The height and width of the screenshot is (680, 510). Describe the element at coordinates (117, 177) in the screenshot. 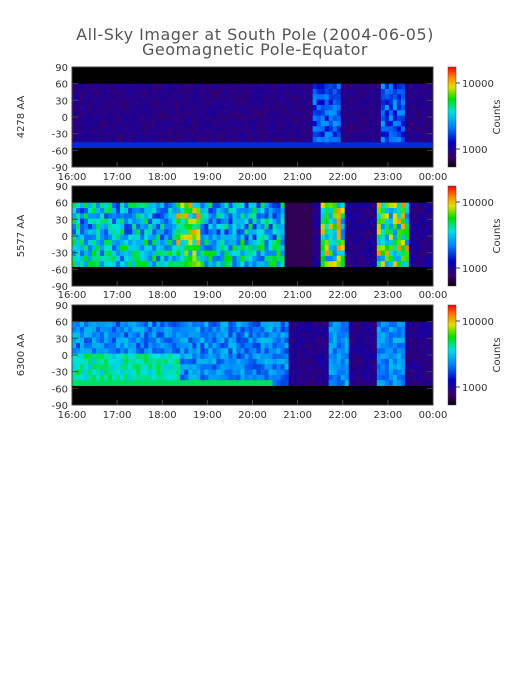

I see `x-tick-label: 17:00` at that location.